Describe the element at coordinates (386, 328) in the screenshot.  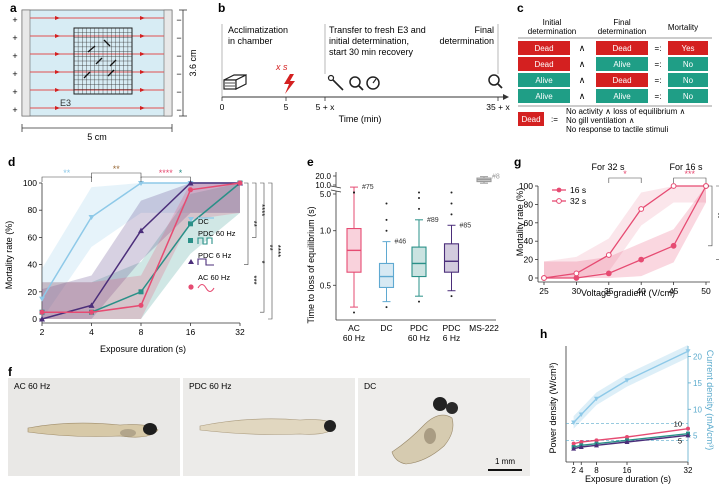
I see `e-x-tick-label: DC` at that location.